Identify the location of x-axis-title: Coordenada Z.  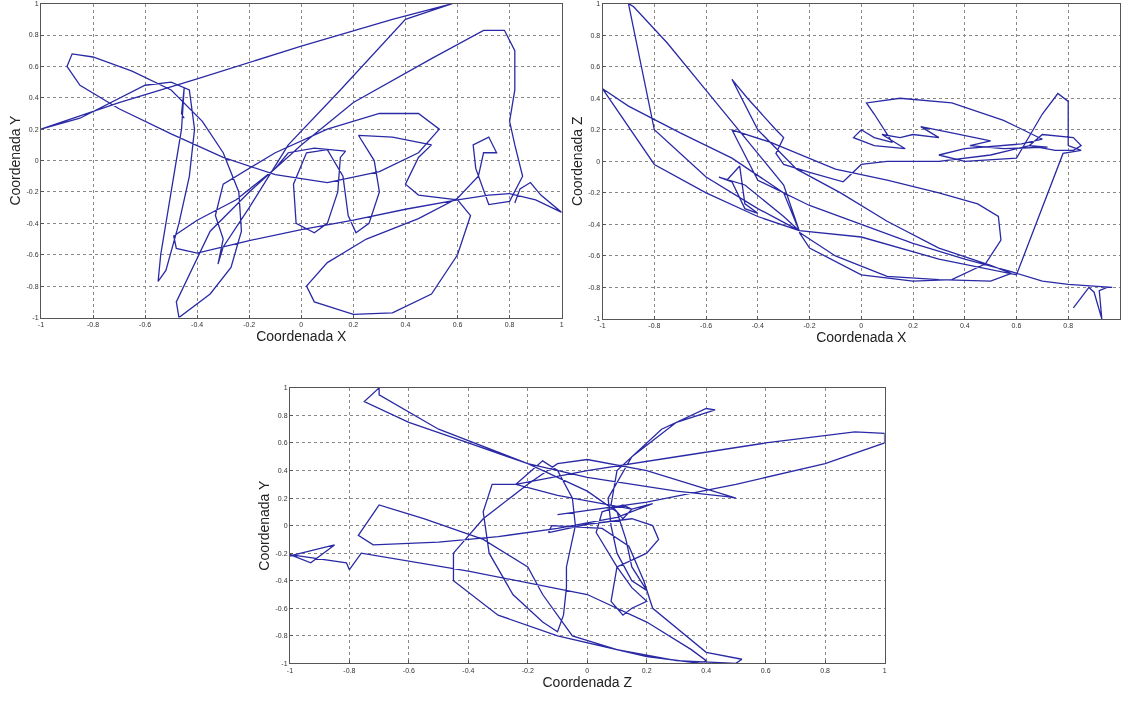
(587, 681).